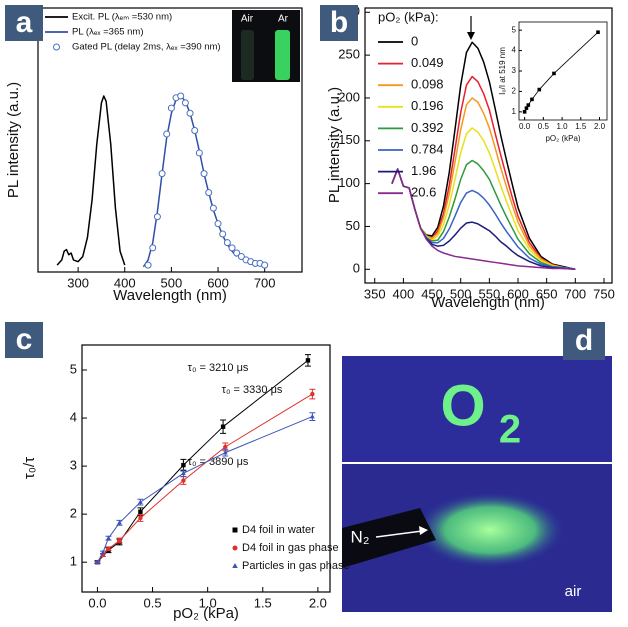 The width and height of the screenshot is (628, 627). What do you see at coordinates (483, 219) in the screenshot?
I see `series-line` at bounding box center [483, 219].